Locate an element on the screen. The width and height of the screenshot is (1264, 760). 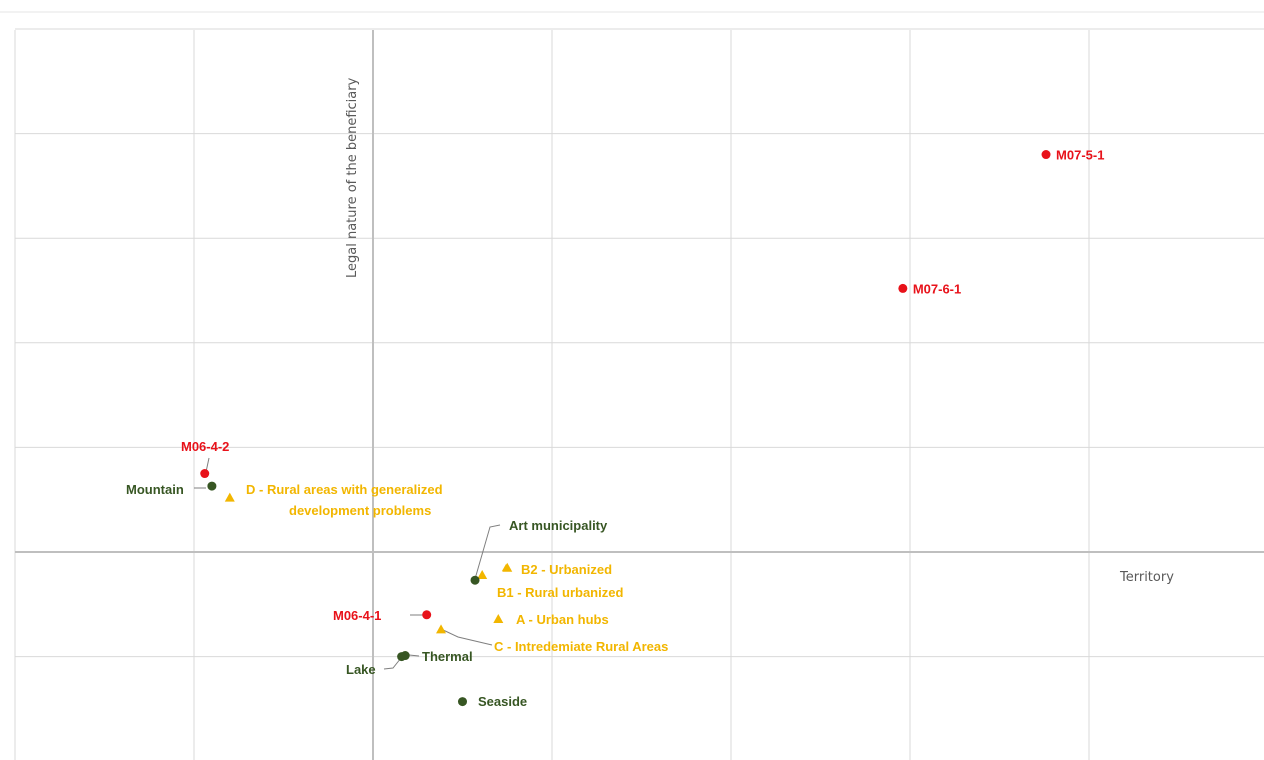
data-label: B2 - Urbanized is located at coordinates (566, 569).